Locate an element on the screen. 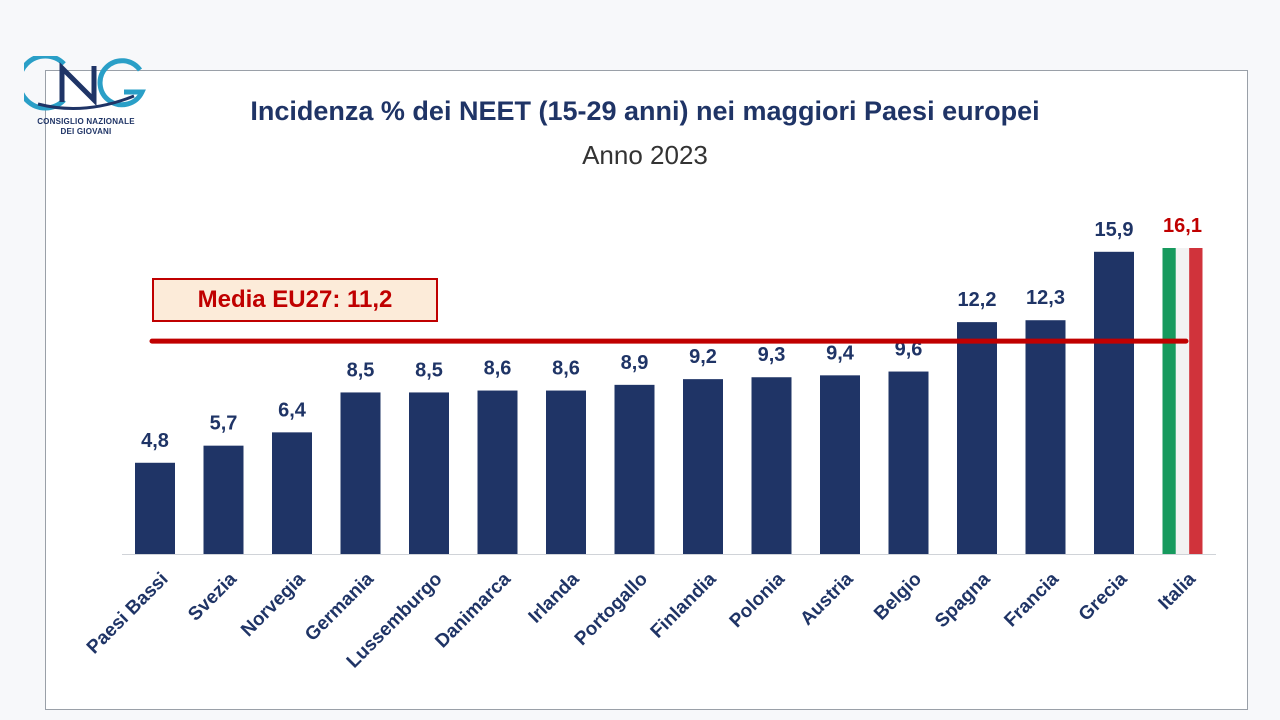 The width and height of the screenshot is (1280, 720). bar-lussemburgo is located at coordinates (429, 473).